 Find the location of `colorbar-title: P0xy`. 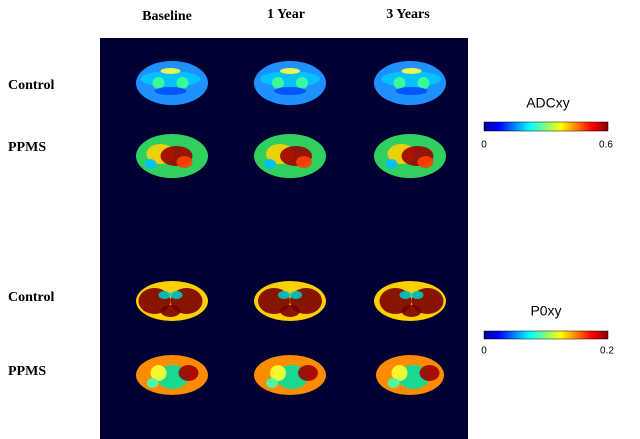

colorbar-title: P0xy is located at coordinates (545, 311).